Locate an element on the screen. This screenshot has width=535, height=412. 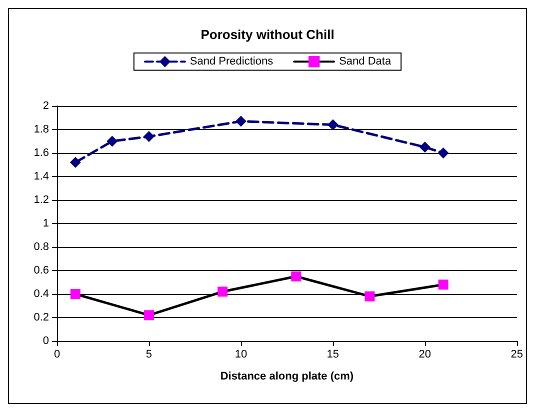
legend-label: Sand Data is located at coordinates (365, 62).